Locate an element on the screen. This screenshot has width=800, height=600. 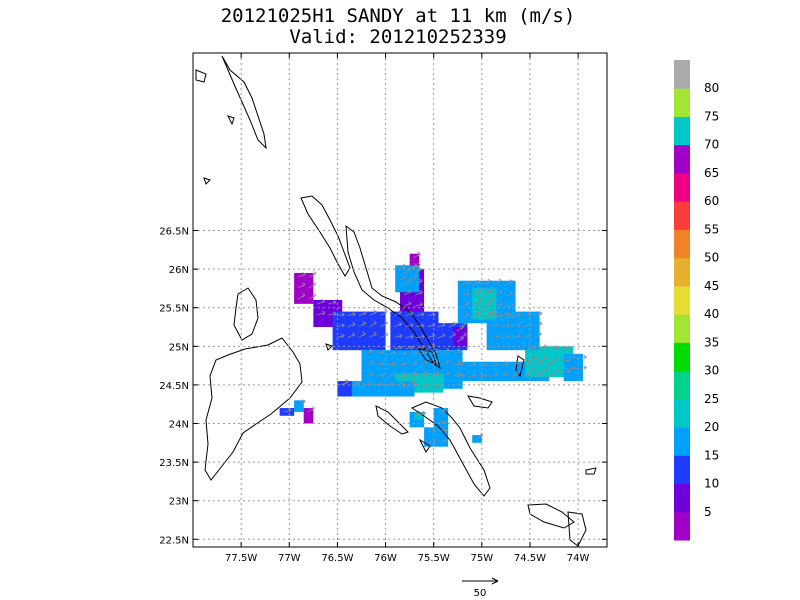
x-tick-label-7: 74W is located at coordinates (578, 558).